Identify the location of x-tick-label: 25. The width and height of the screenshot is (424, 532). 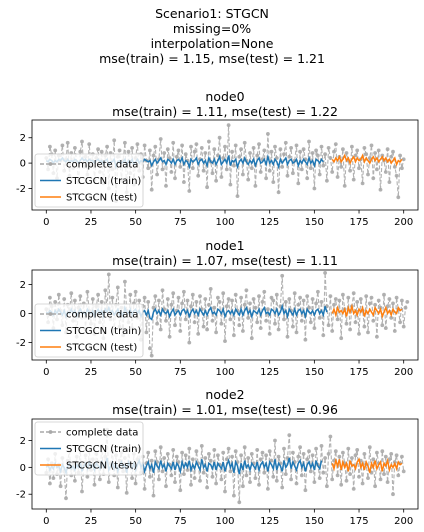
(91, 372).